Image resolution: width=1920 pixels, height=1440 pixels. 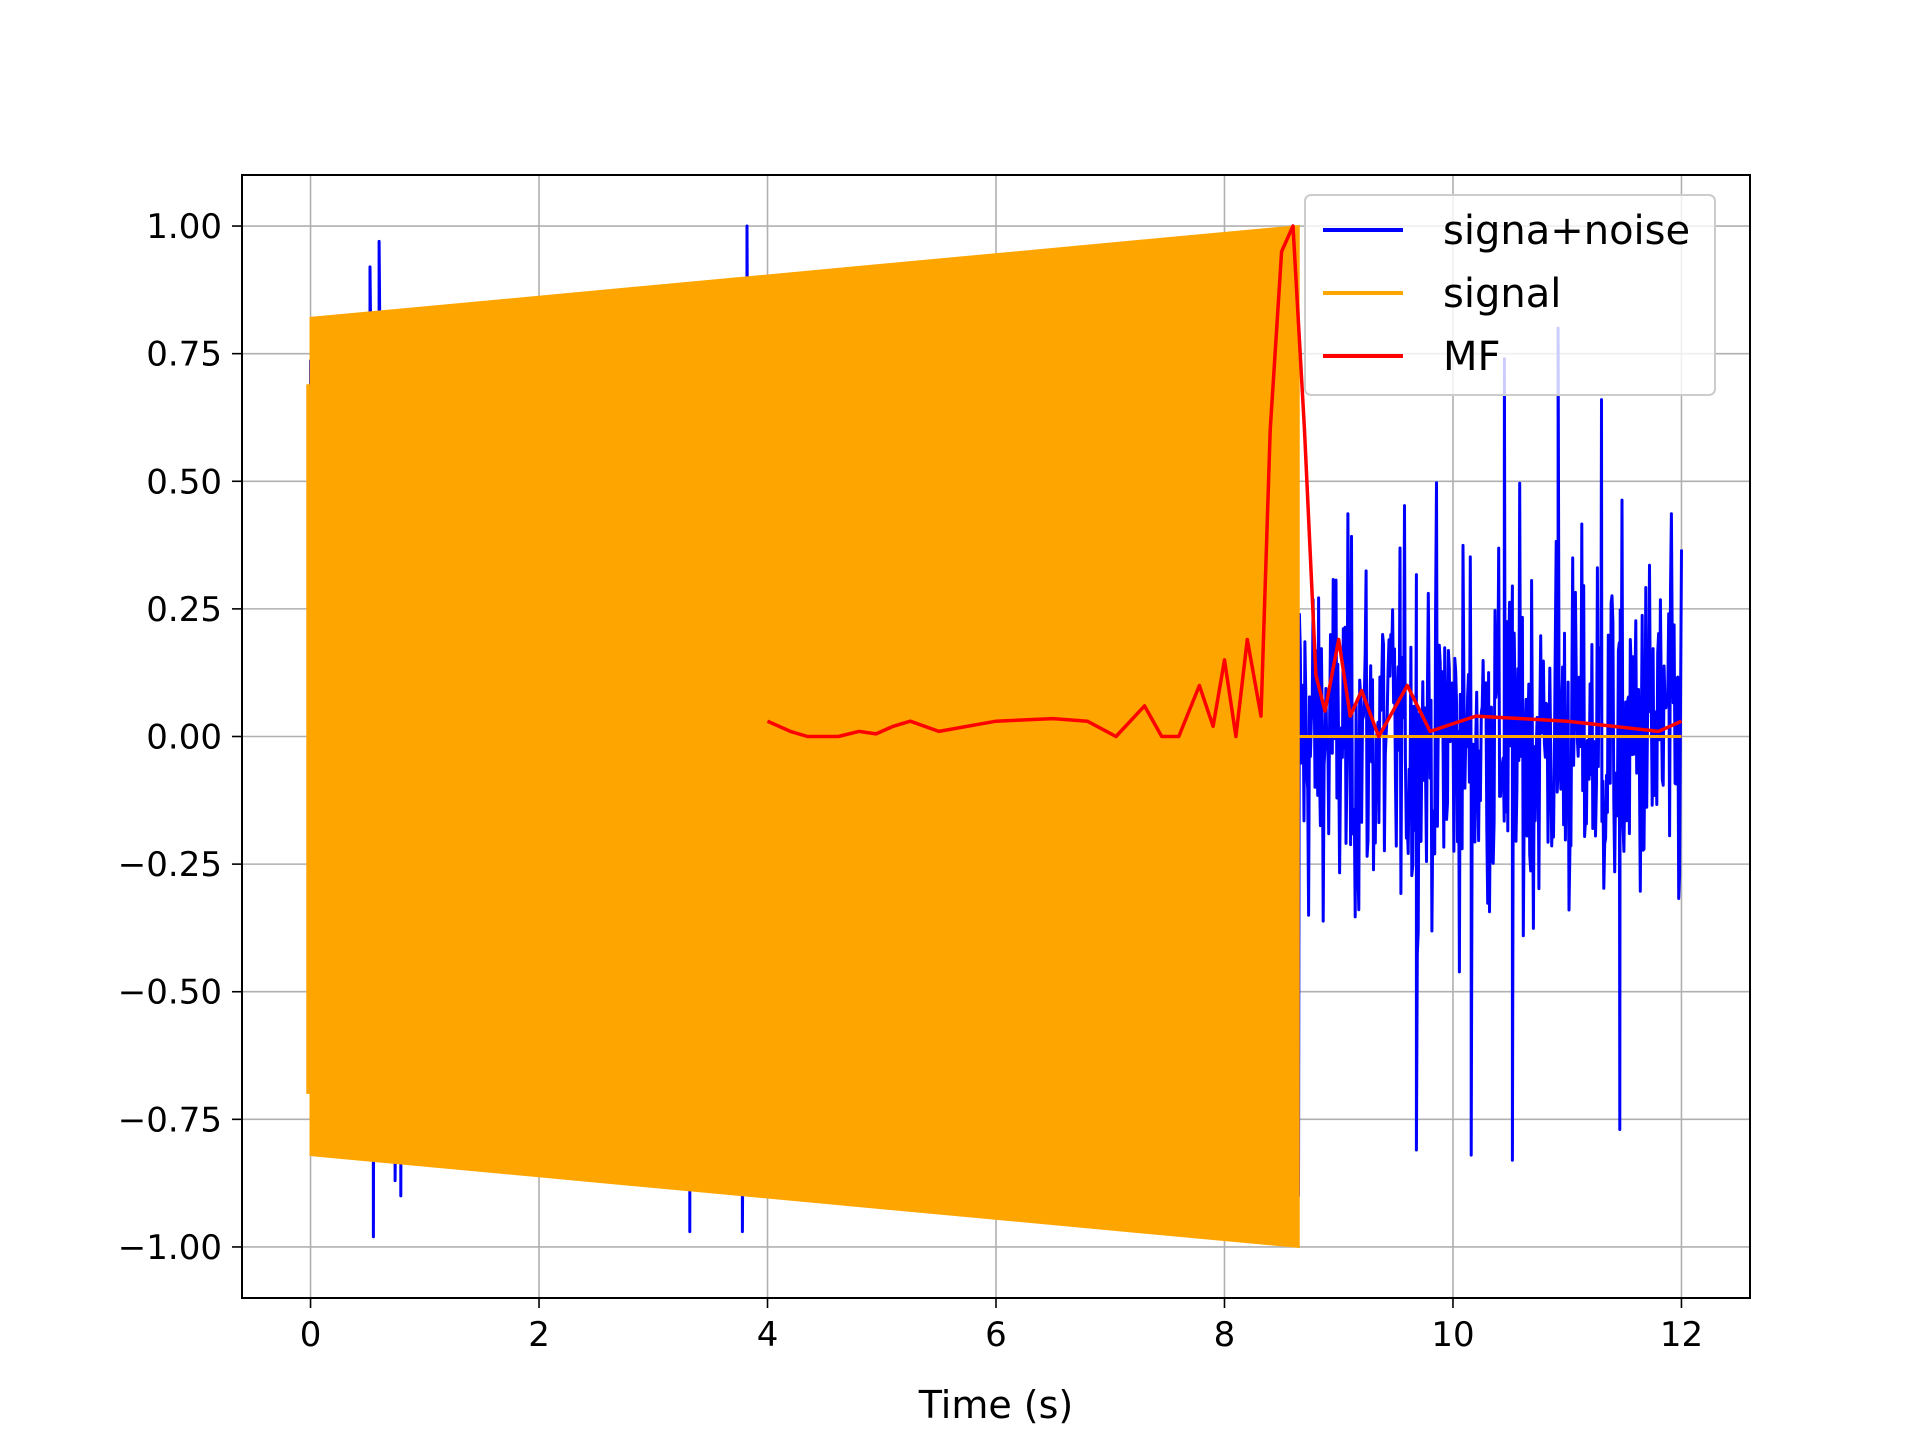 What do you see at coordinates (1225, 1335) in the screenshot?
I see `x-tick-label: 8` at bounding box center [1225, 1335].